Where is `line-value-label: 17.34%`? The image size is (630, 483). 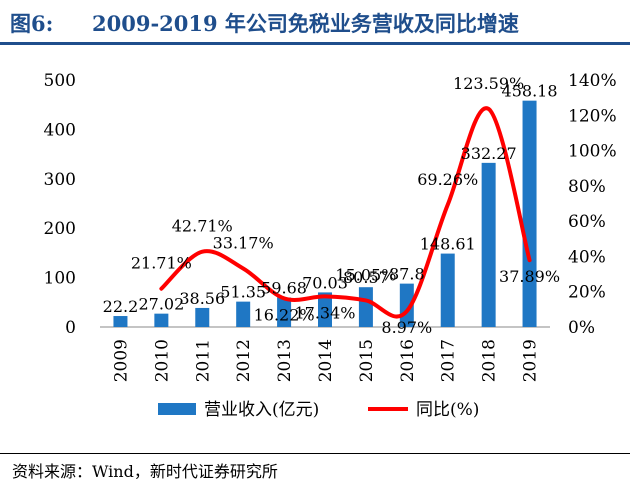 line-value-label: 17.34% is located at coordinates (324, 312).